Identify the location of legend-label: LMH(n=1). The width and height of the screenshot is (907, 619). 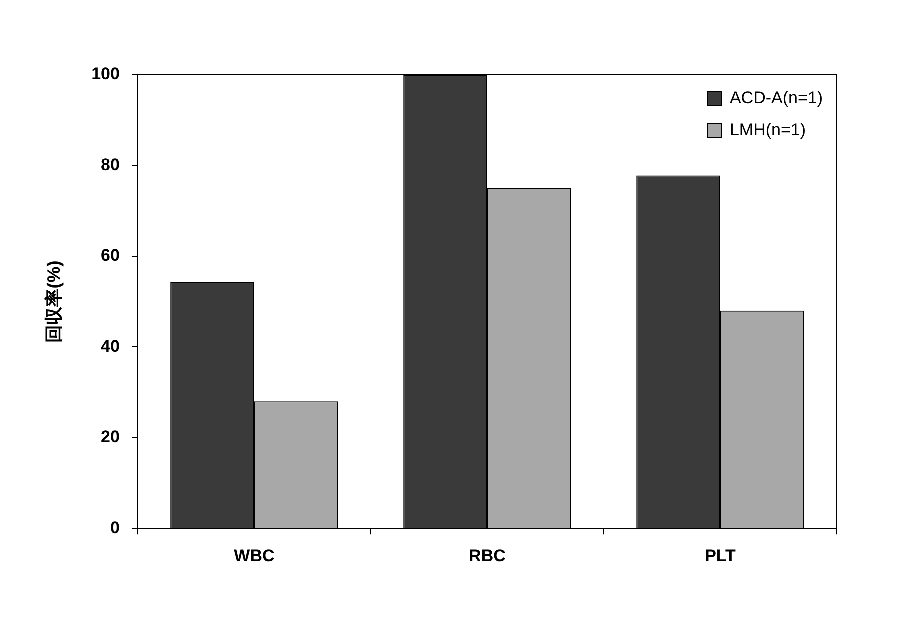
(768, 130).